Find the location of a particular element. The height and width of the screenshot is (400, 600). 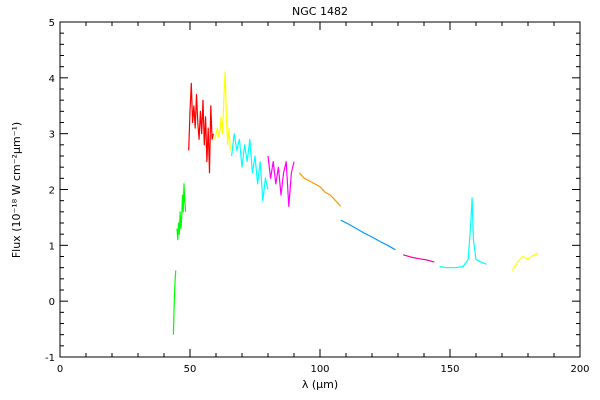

y-tick-label: -1 is located at coordinates (50, 358).